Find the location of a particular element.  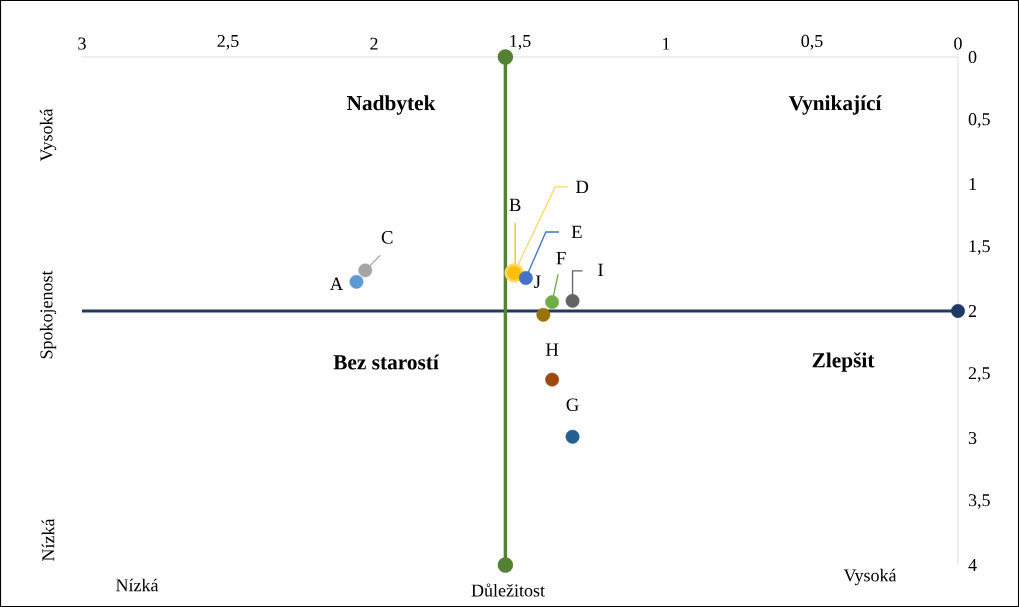

annotation: Zlepšit is located at coordinates (843, 362).